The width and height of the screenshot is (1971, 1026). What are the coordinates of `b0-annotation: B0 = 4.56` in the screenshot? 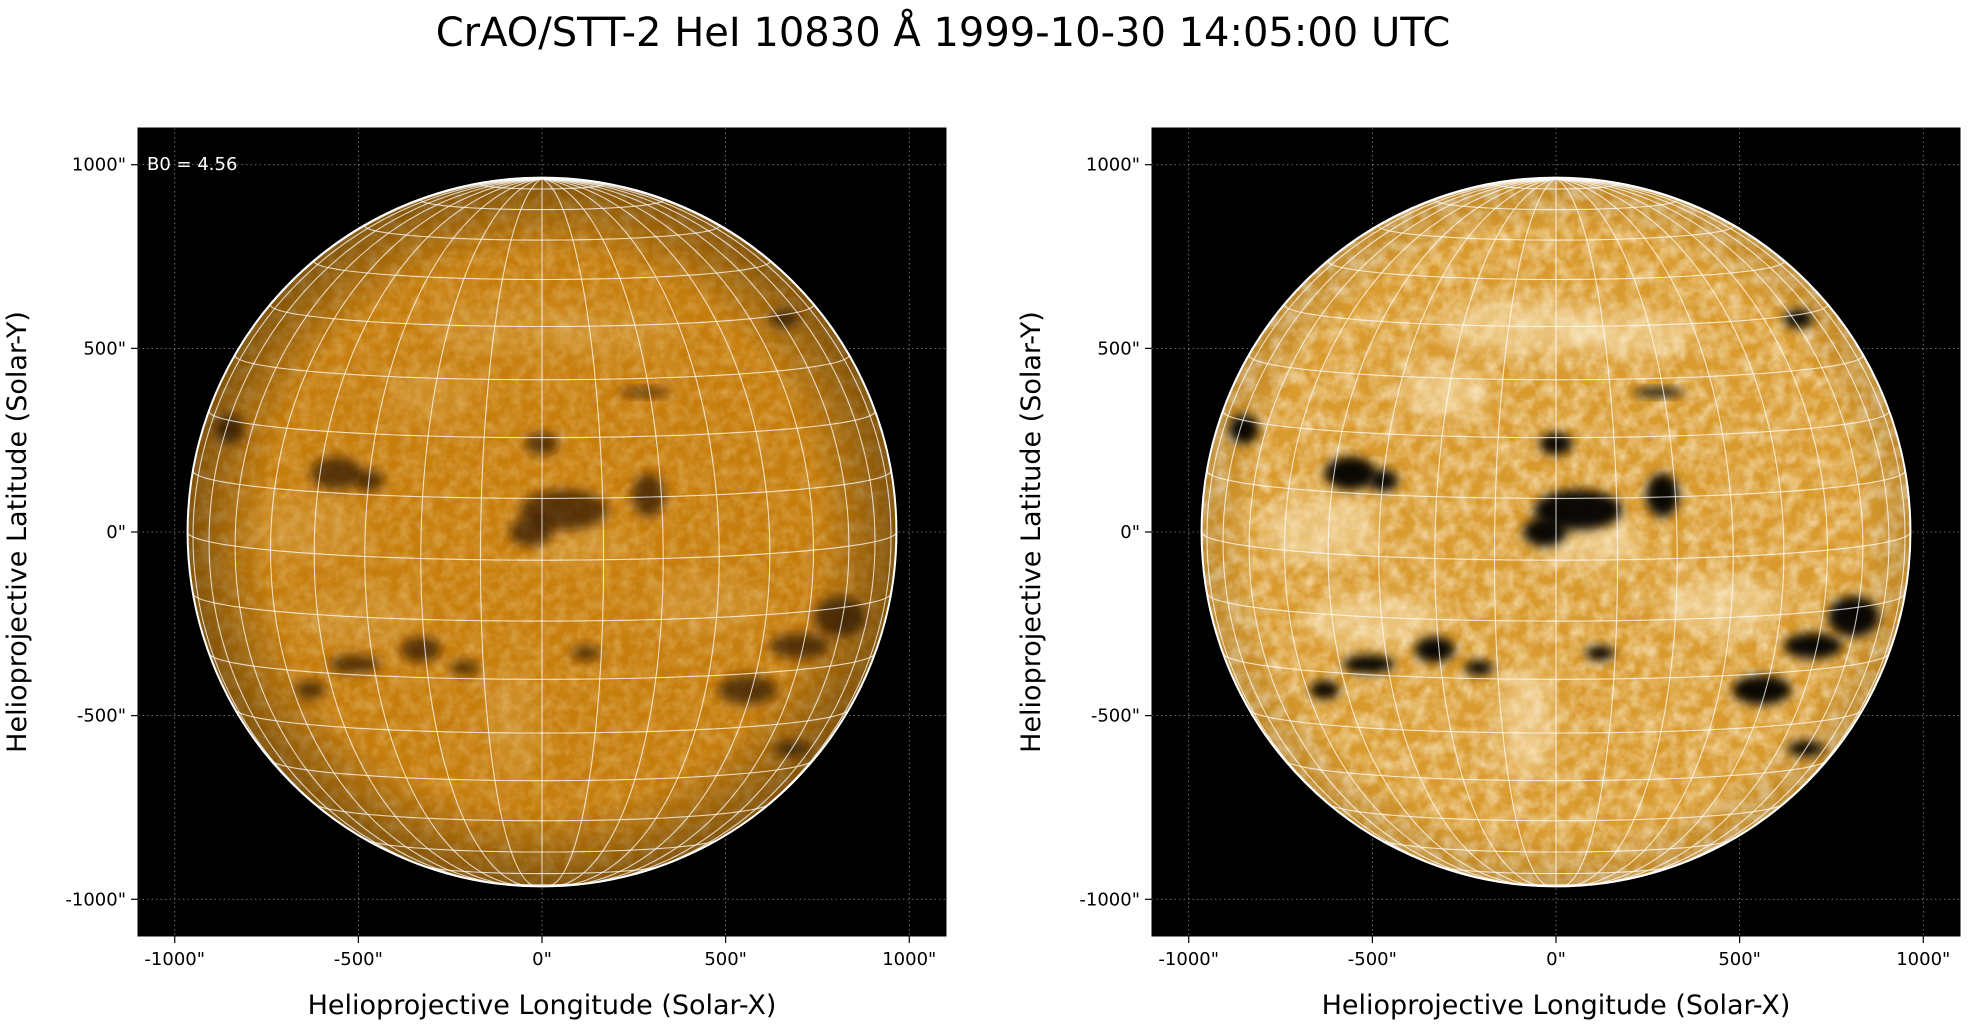 It's located at (192, 164).